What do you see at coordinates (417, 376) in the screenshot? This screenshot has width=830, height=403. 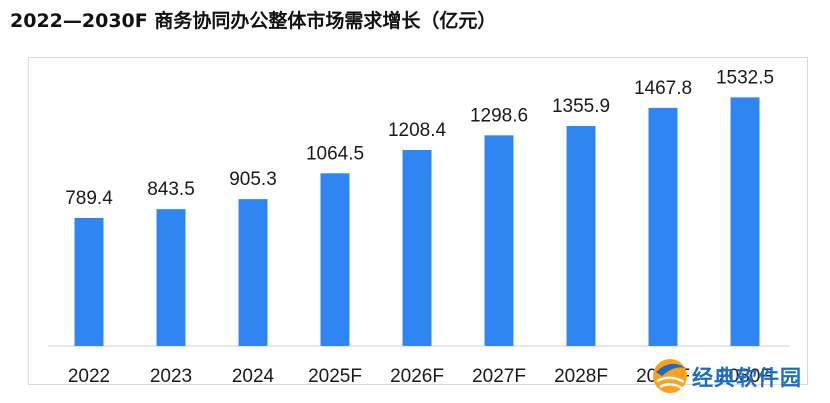 I see `x-tick-label-2026F: 2026F` at bounding box center [417, 376].